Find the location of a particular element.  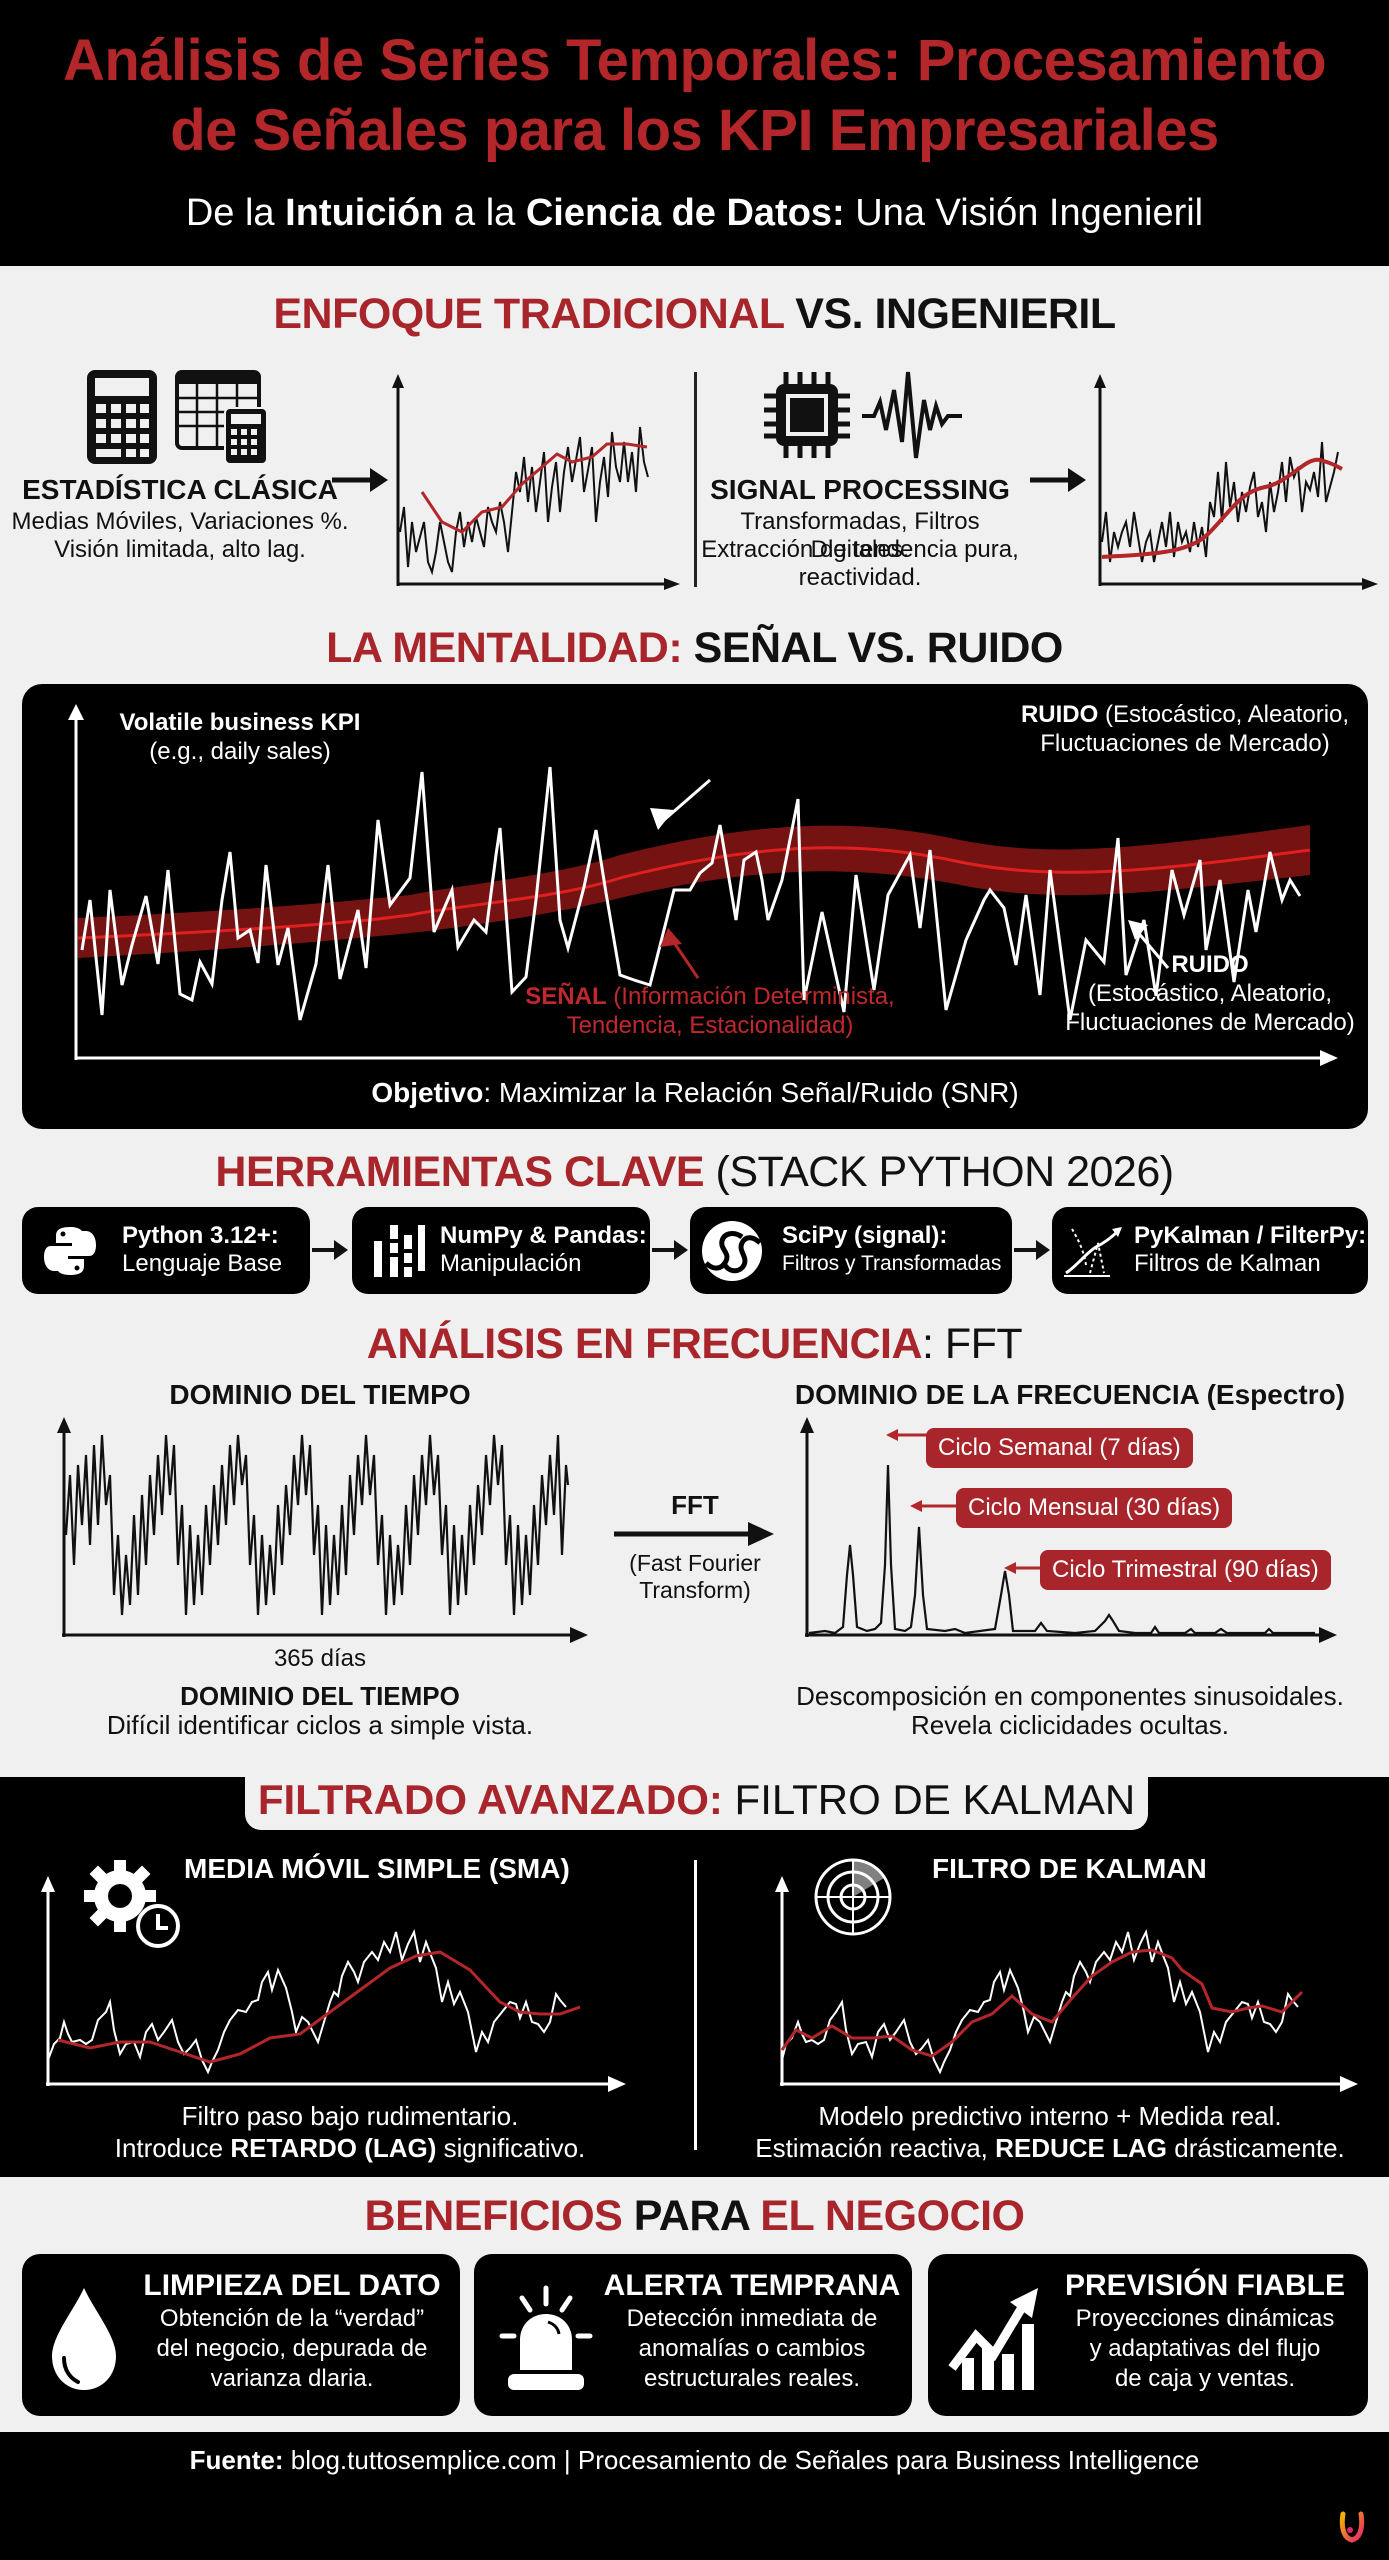

time-caption-title: DOMINIO DEL TIEMPO is located at coordinates (320, 1696).